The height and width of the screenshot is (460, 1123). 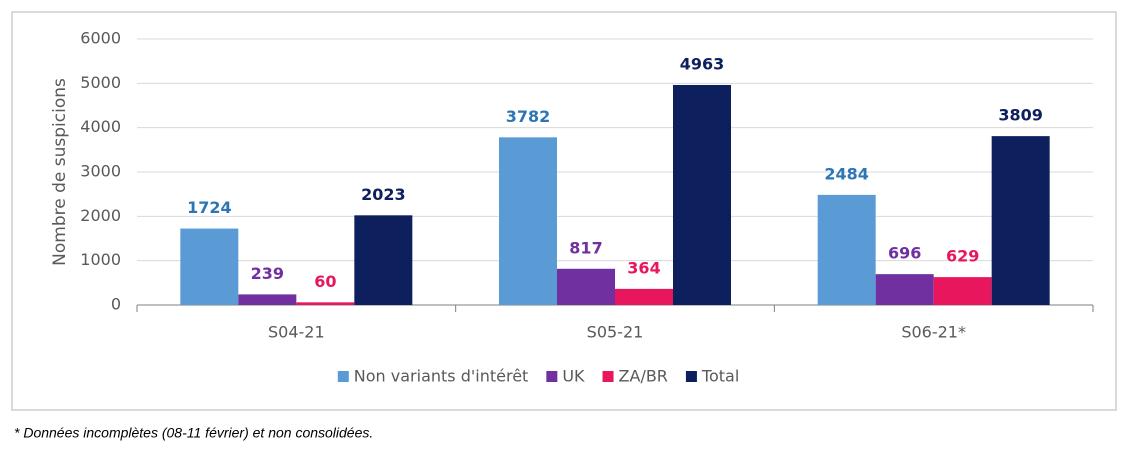 I want to click on value-label: 629, so click(x=962, y=256).